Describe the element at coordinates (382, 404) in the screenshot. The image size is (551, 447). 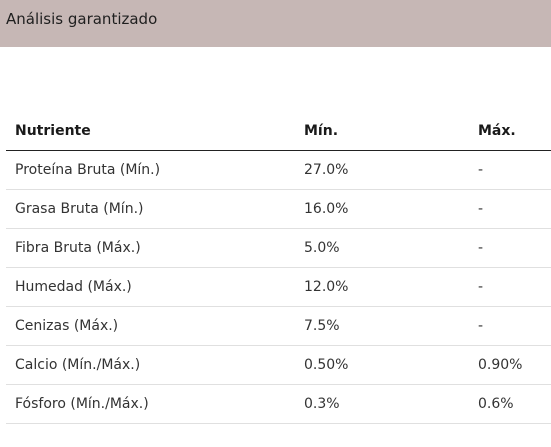
I see `min-cell: 0.3%` at that location.